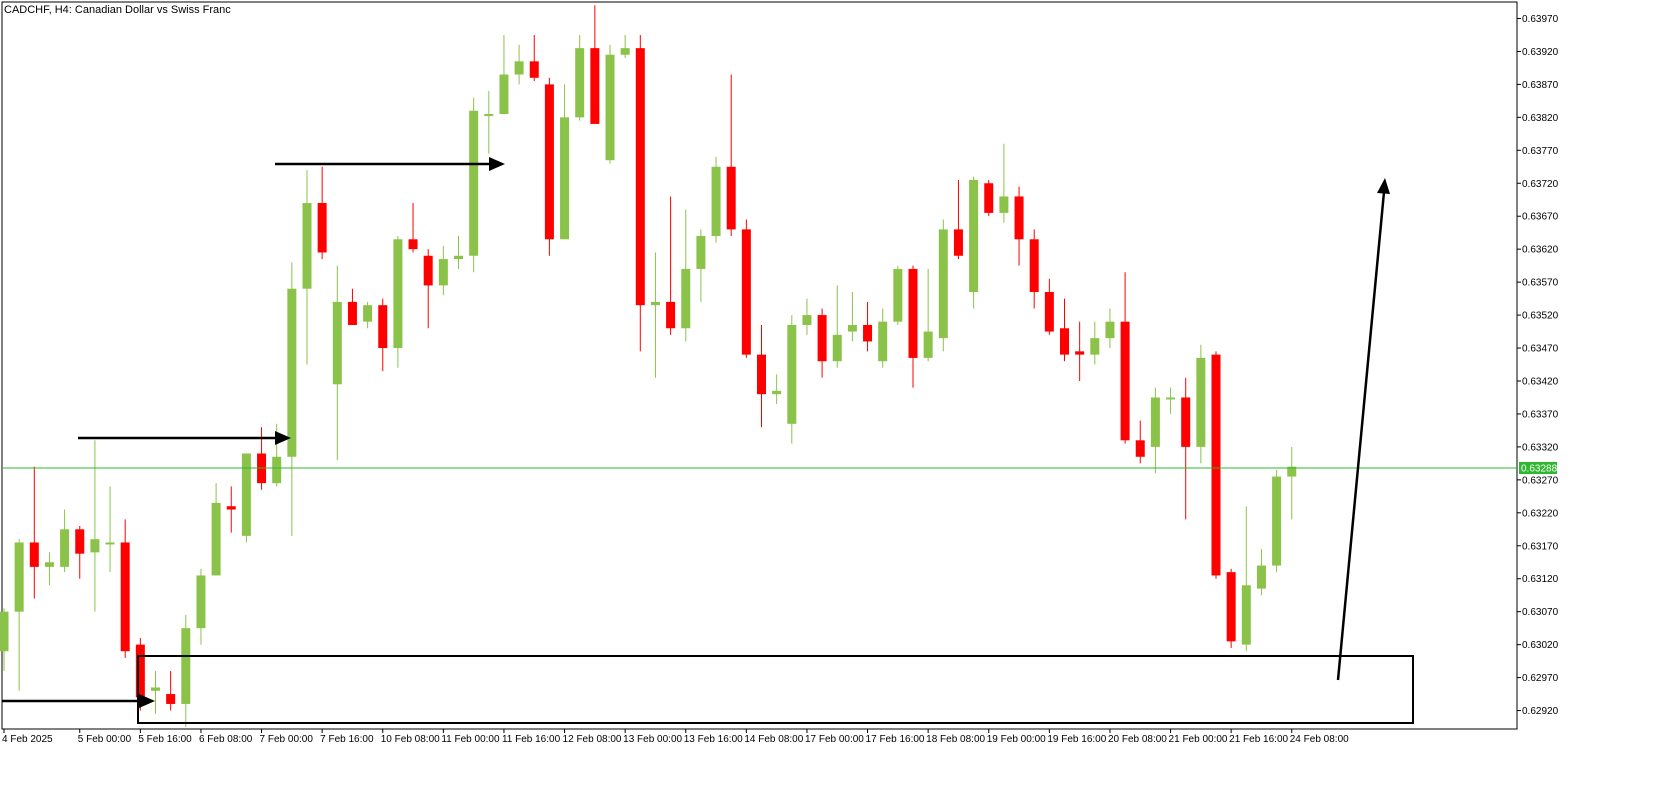 The height and width of the screenshot is (795, 1653). I want to click on x-tick-label: 17 Feb 00:00, so click(834, 739).